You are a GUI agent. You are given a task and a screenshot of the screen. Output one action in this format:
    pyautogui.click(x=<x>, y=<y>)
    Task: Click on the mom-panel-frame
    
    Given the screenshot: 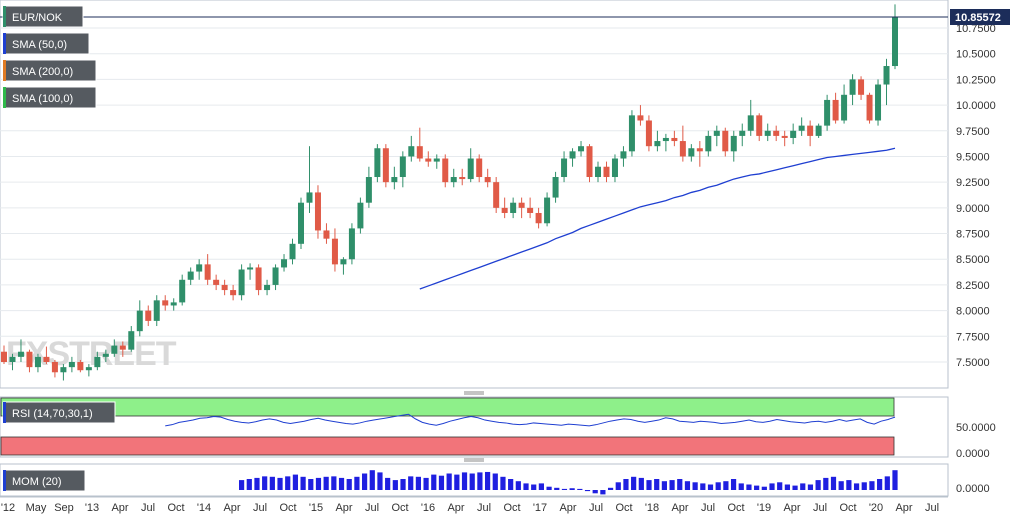 What is the action you would take?
    pyautogui.click(x=474, y=480)
    